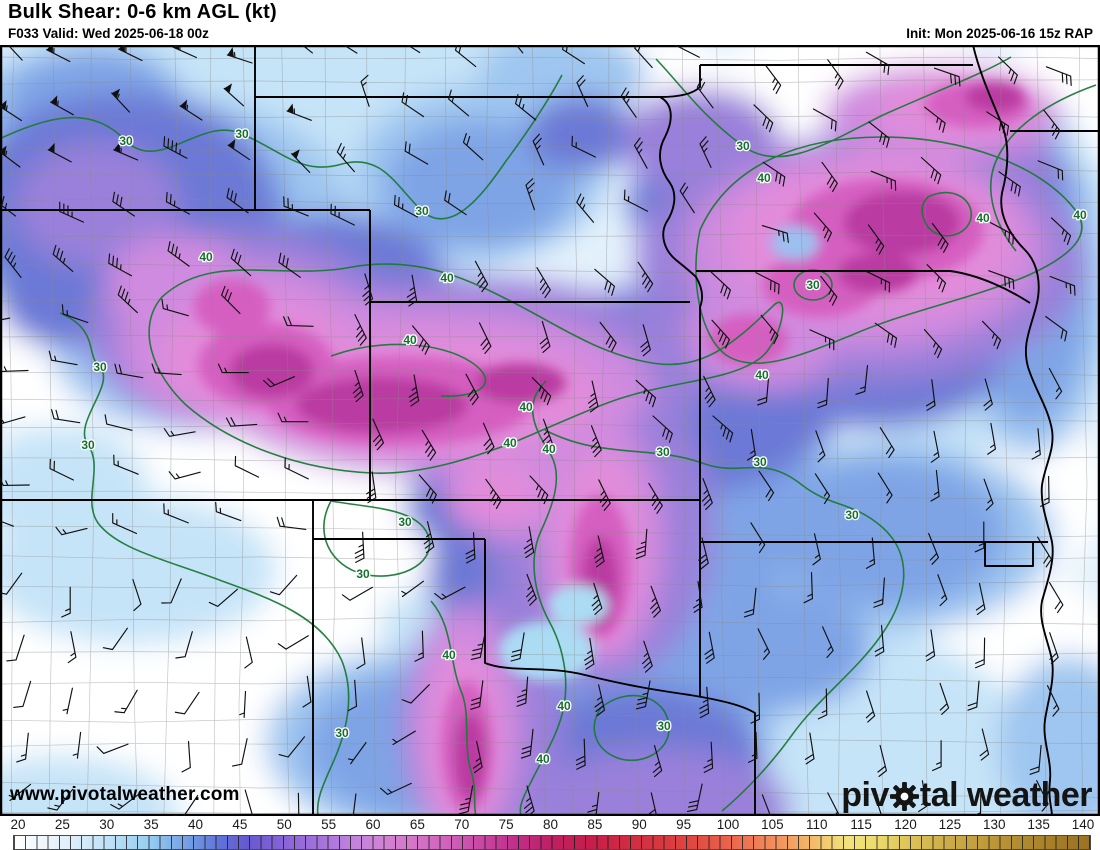 This screenshot has width=1100, height=850. What do you see at coordinates (151, 824) in the screenshot?
I see `colorbar-tick: 35` at bounding box center [151, 824].